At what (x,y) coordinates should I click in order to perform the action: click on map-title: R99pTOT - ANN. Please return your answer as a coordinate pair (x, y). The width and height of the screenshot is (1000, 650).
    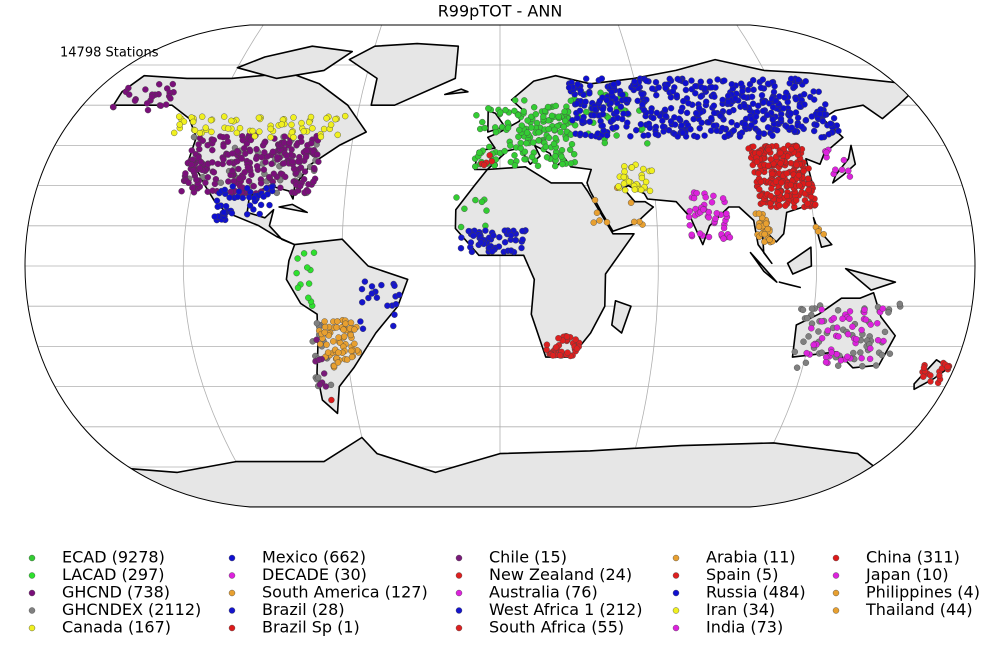
    Looking at the image, I should click on (500, 11).